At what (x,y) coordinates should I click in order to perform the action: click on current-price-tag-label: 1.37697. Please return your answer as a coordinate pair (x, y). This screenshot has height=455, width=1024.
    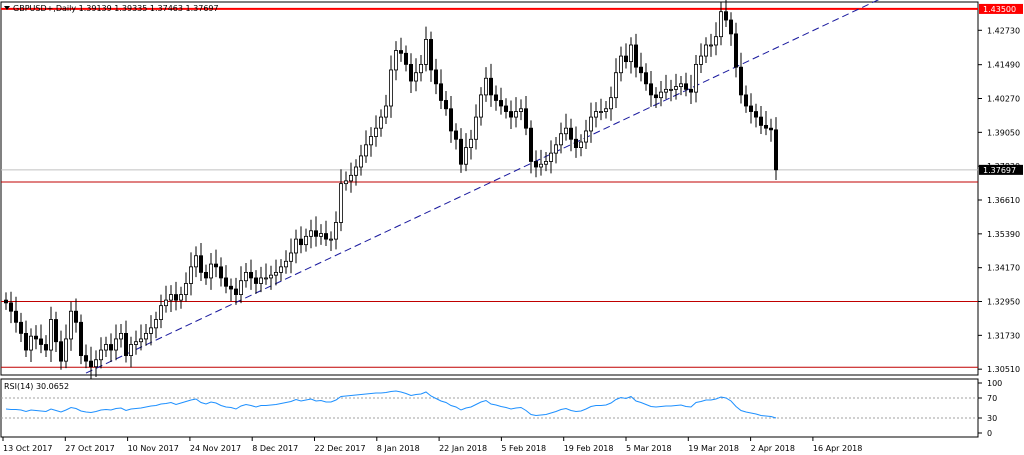
    Looking at the image, I should click on (999, 170).